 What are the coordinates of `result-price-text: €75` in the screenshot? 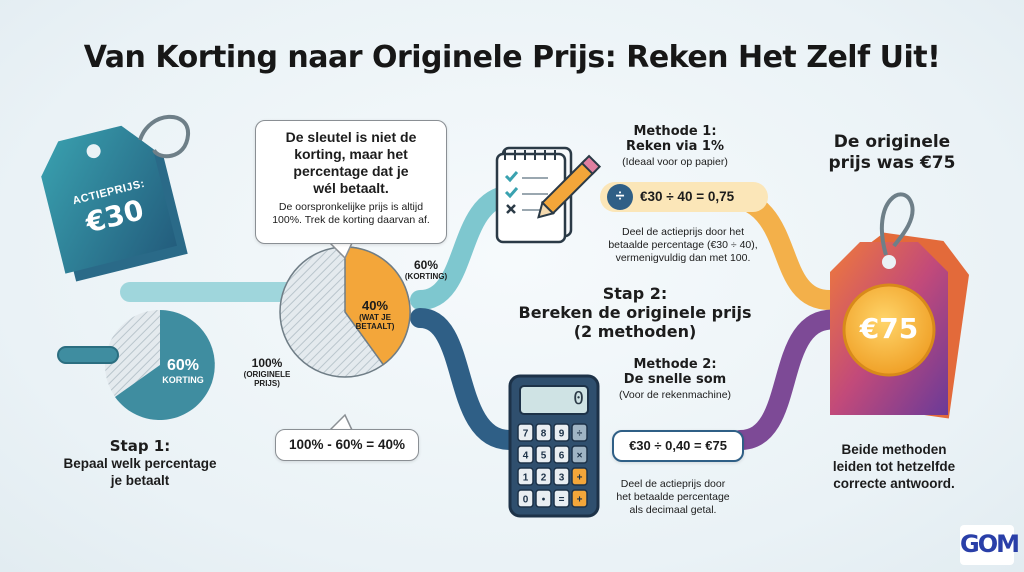 It's located at (889, 328).